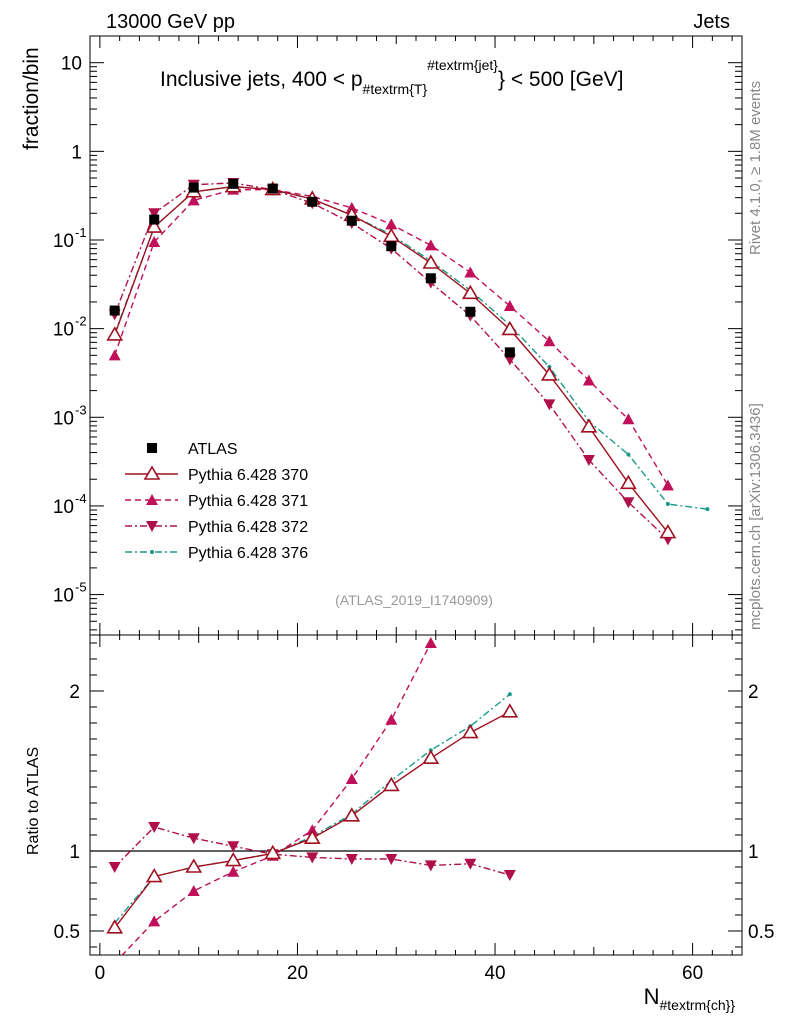  I want to click on x-tick-label: 0, so click(100, 973).